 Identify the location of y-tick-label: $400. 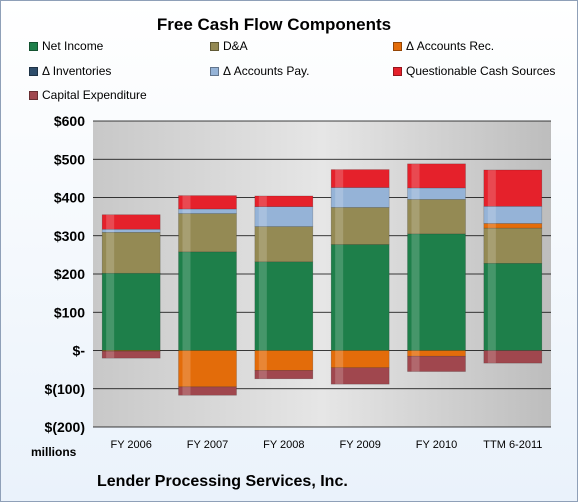
(69, 198).